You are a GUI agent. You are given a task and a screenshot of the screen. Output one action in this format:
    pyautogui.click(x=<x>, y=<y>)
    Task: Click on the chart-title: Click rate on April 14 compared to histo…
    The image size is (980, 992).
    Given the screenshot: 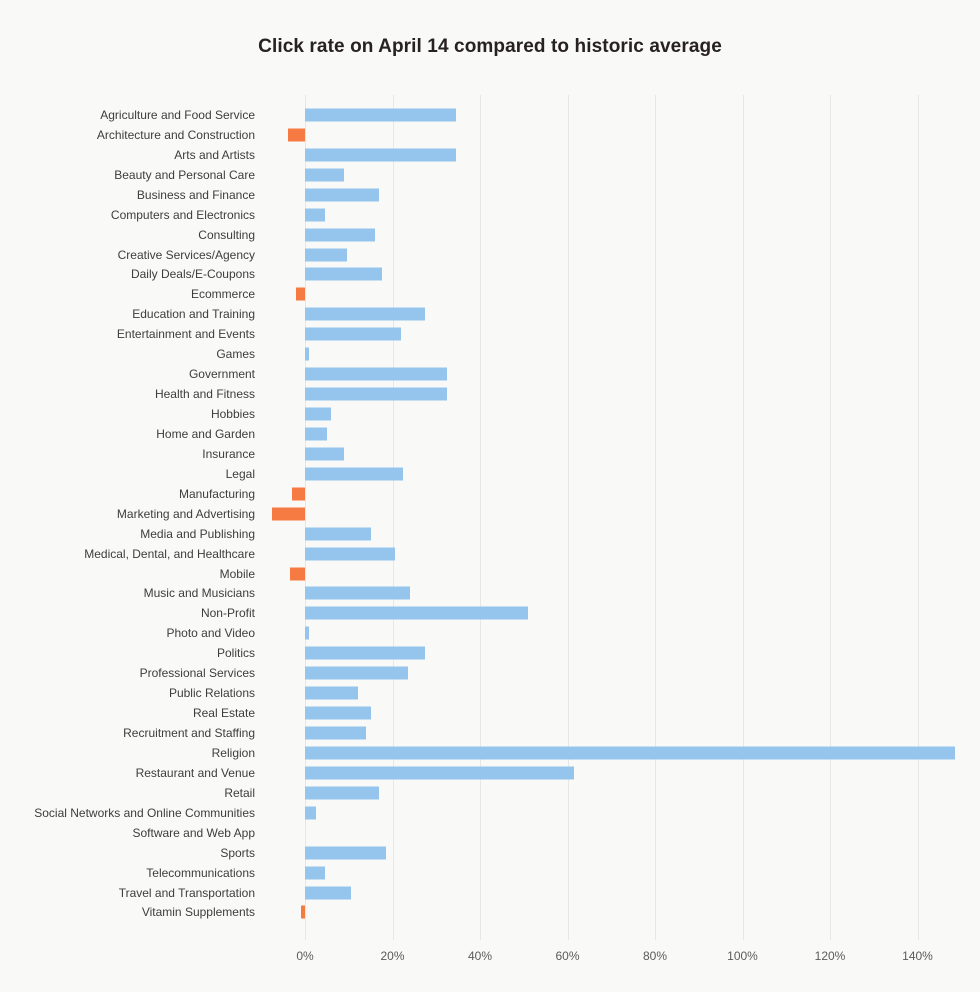 What is the action you would take?
    pyautogui.click(x=490, y=46)
    